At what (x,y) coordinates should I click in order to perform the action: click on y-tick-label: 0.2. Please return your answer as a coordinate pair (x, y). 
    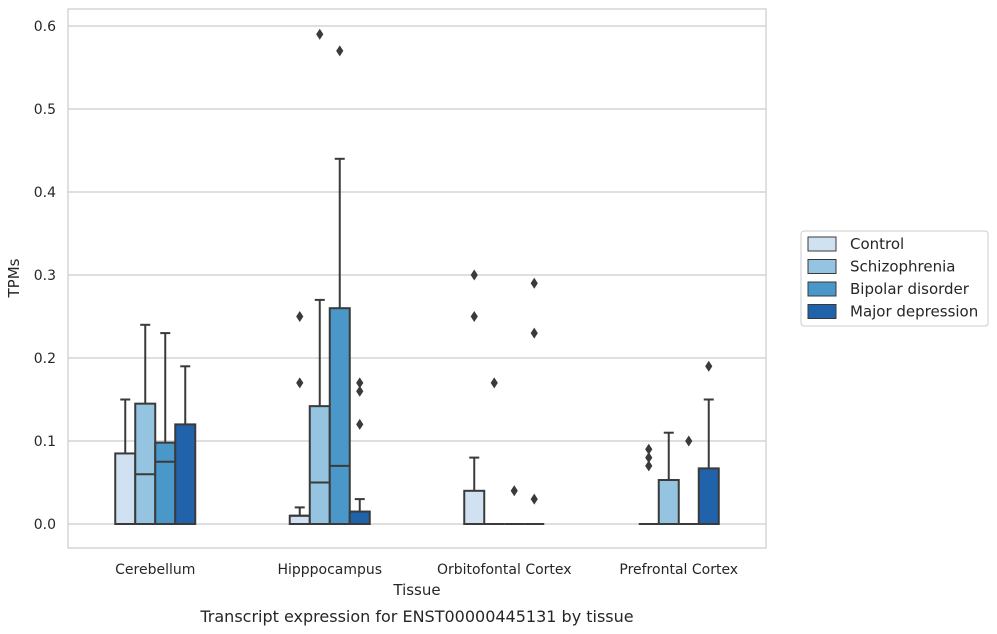
    Looking at the image, I should click on (45, 359).